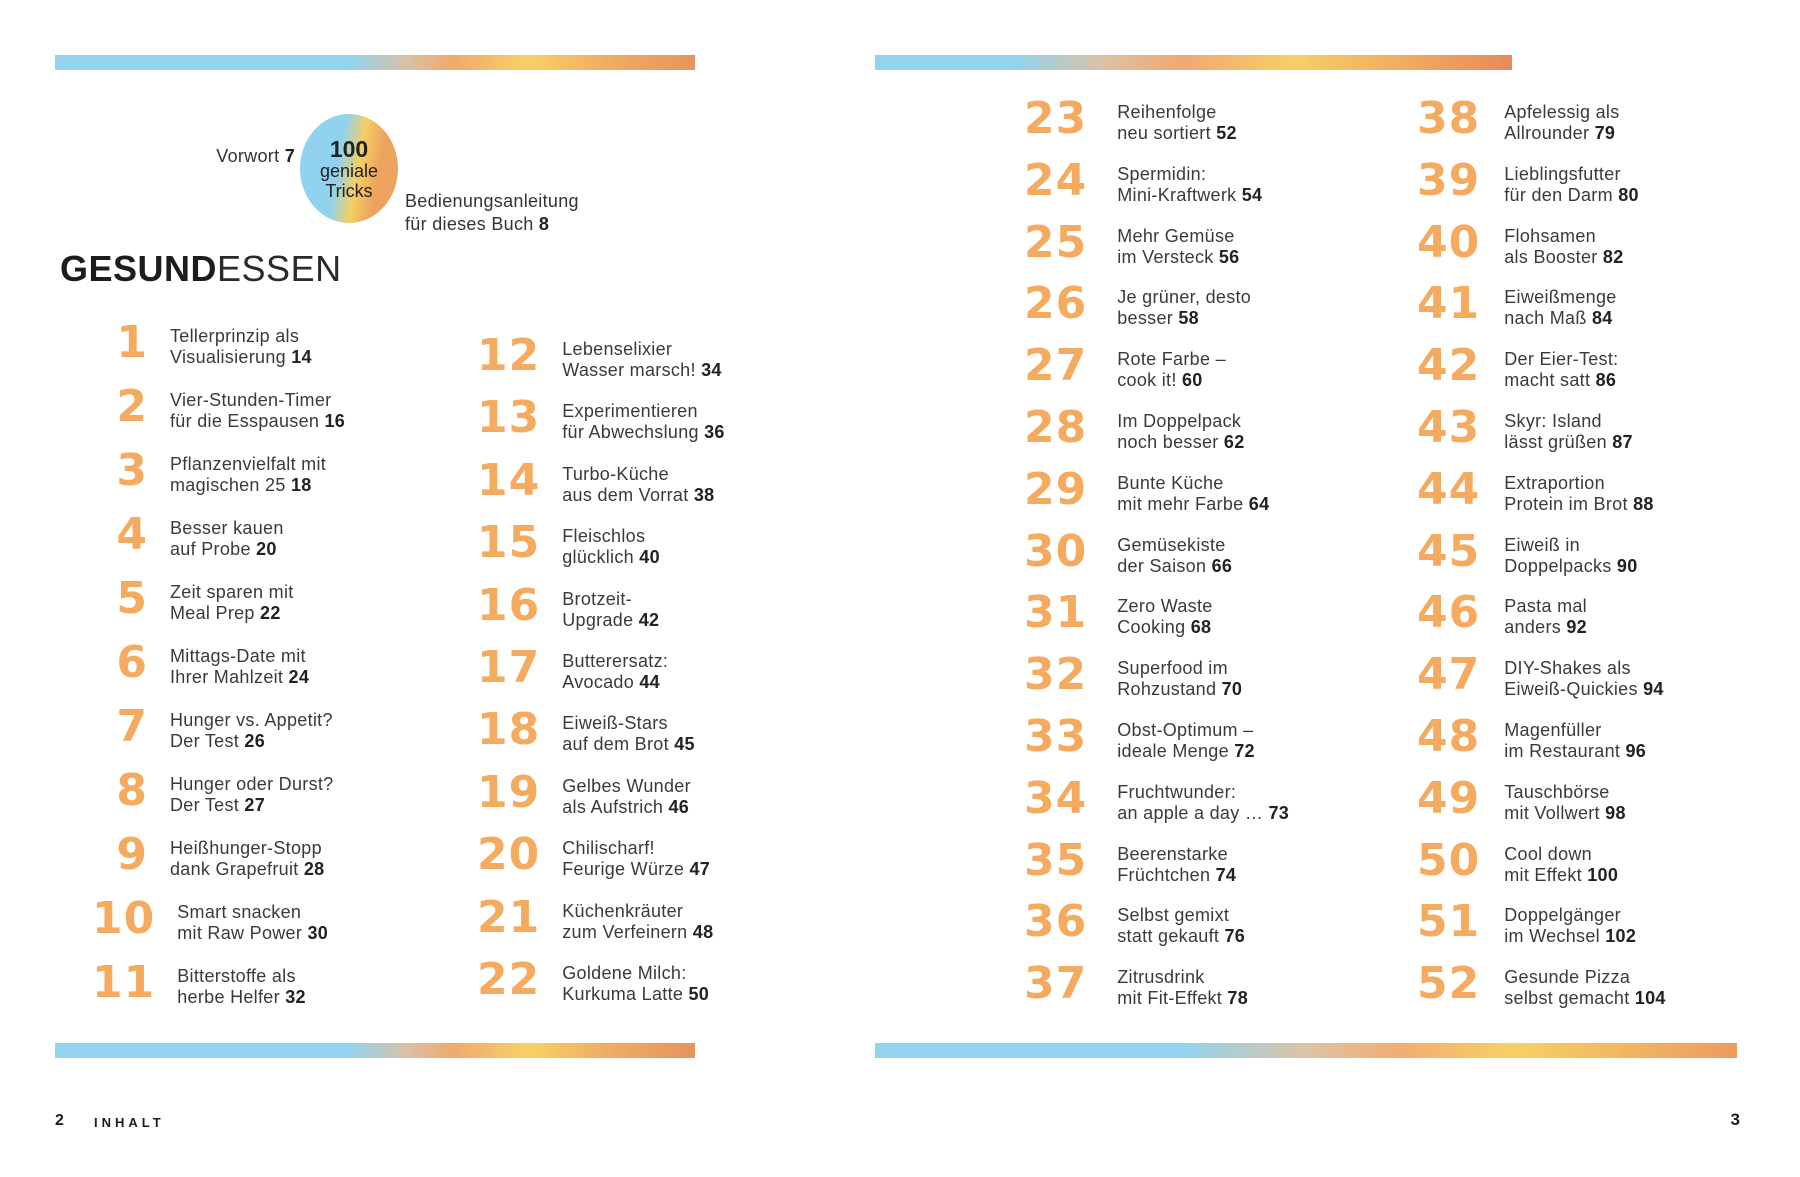  I want to click on toc-entry-number: 44, so click(1449, 489).